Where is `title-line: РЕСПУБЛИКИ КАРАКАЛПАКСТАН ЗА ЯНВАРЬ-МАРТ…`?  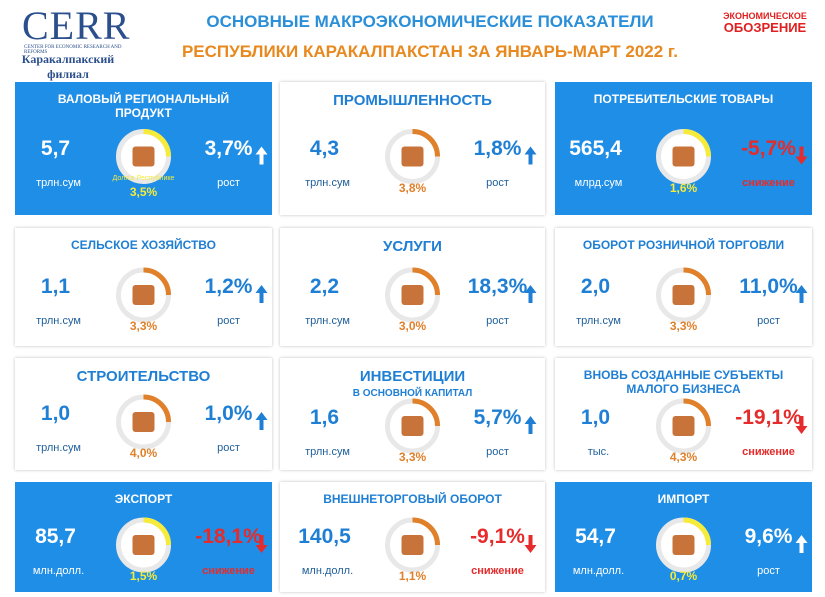
title-line: РЕСПУБЛИКИ КАРАКАЛПАКСТАН ЗА ЯНВАРЬ-МАРТ… is located at coordinates (430, 51).